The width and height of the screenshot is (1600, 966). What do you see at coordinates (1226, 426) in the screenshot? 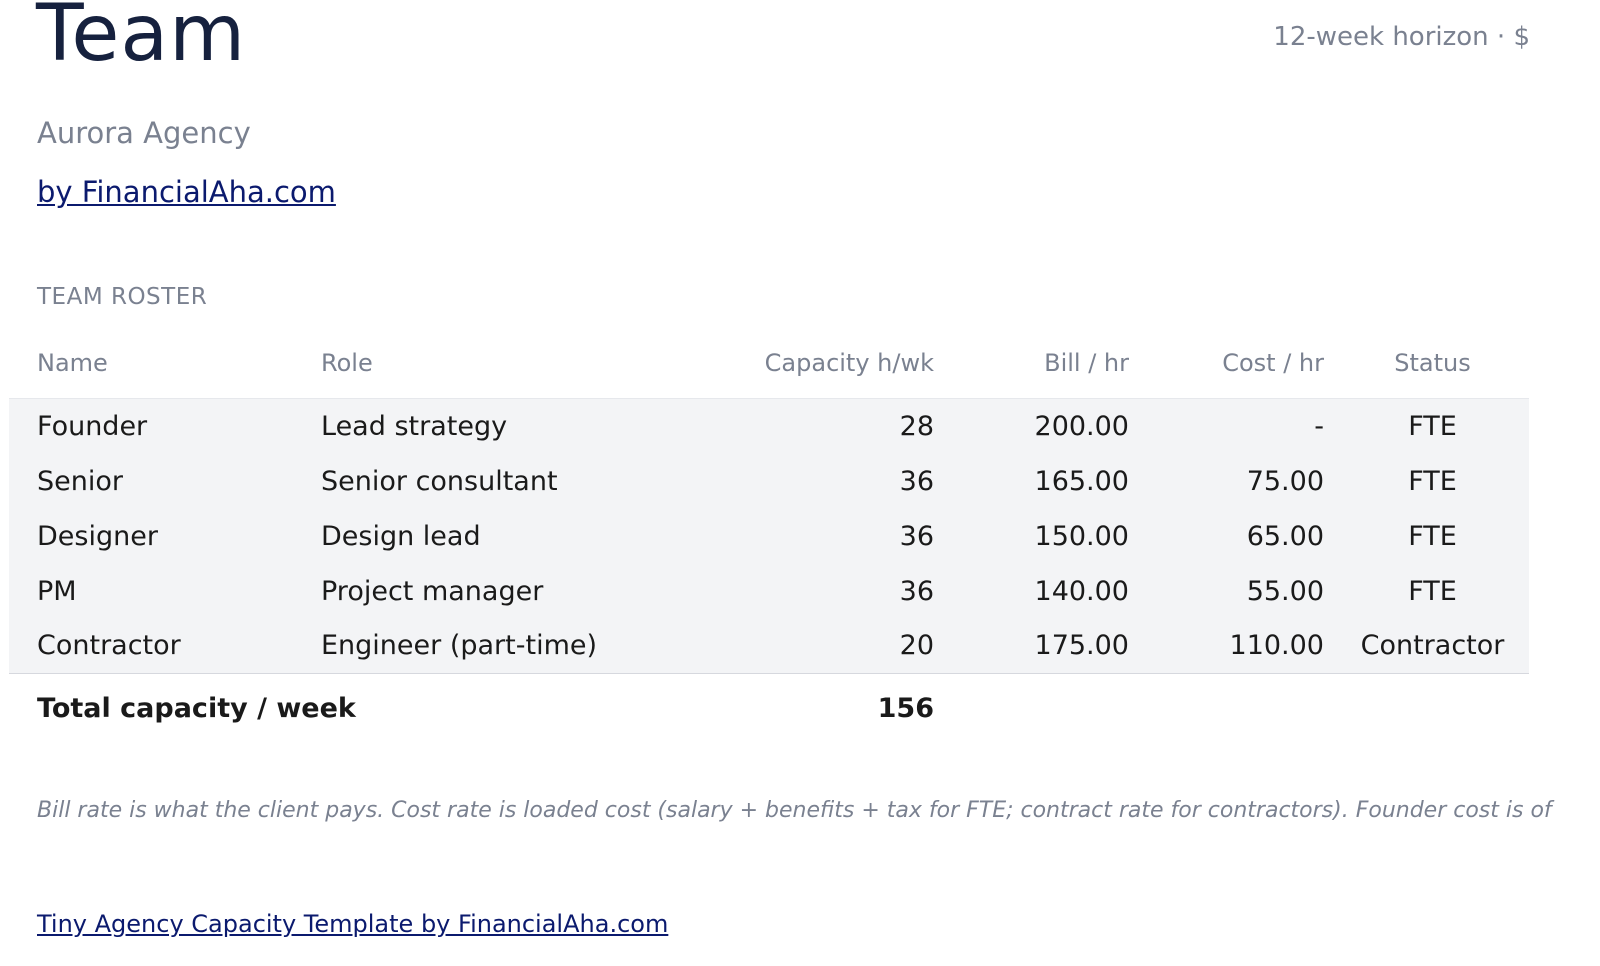
I see `cell-cost-rate: -` at bounding box center [1226, 426].